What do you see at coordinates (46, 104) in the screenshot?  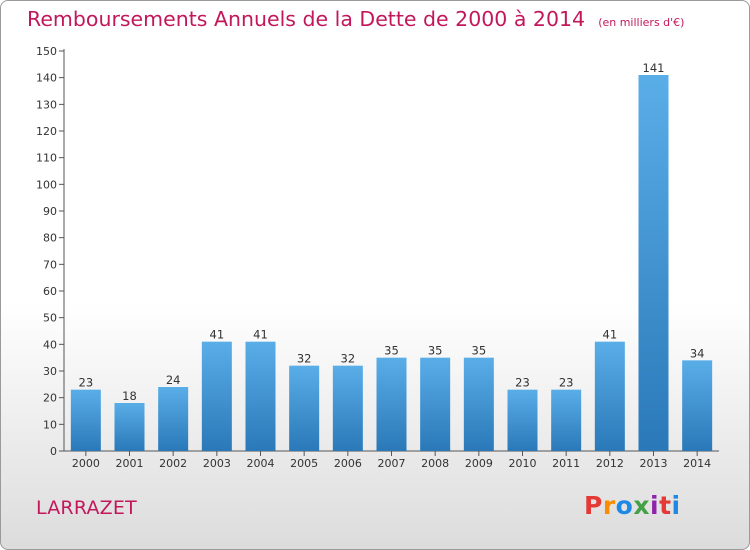 I see `y-tick-label: 130` at bounding box center [46, 104].